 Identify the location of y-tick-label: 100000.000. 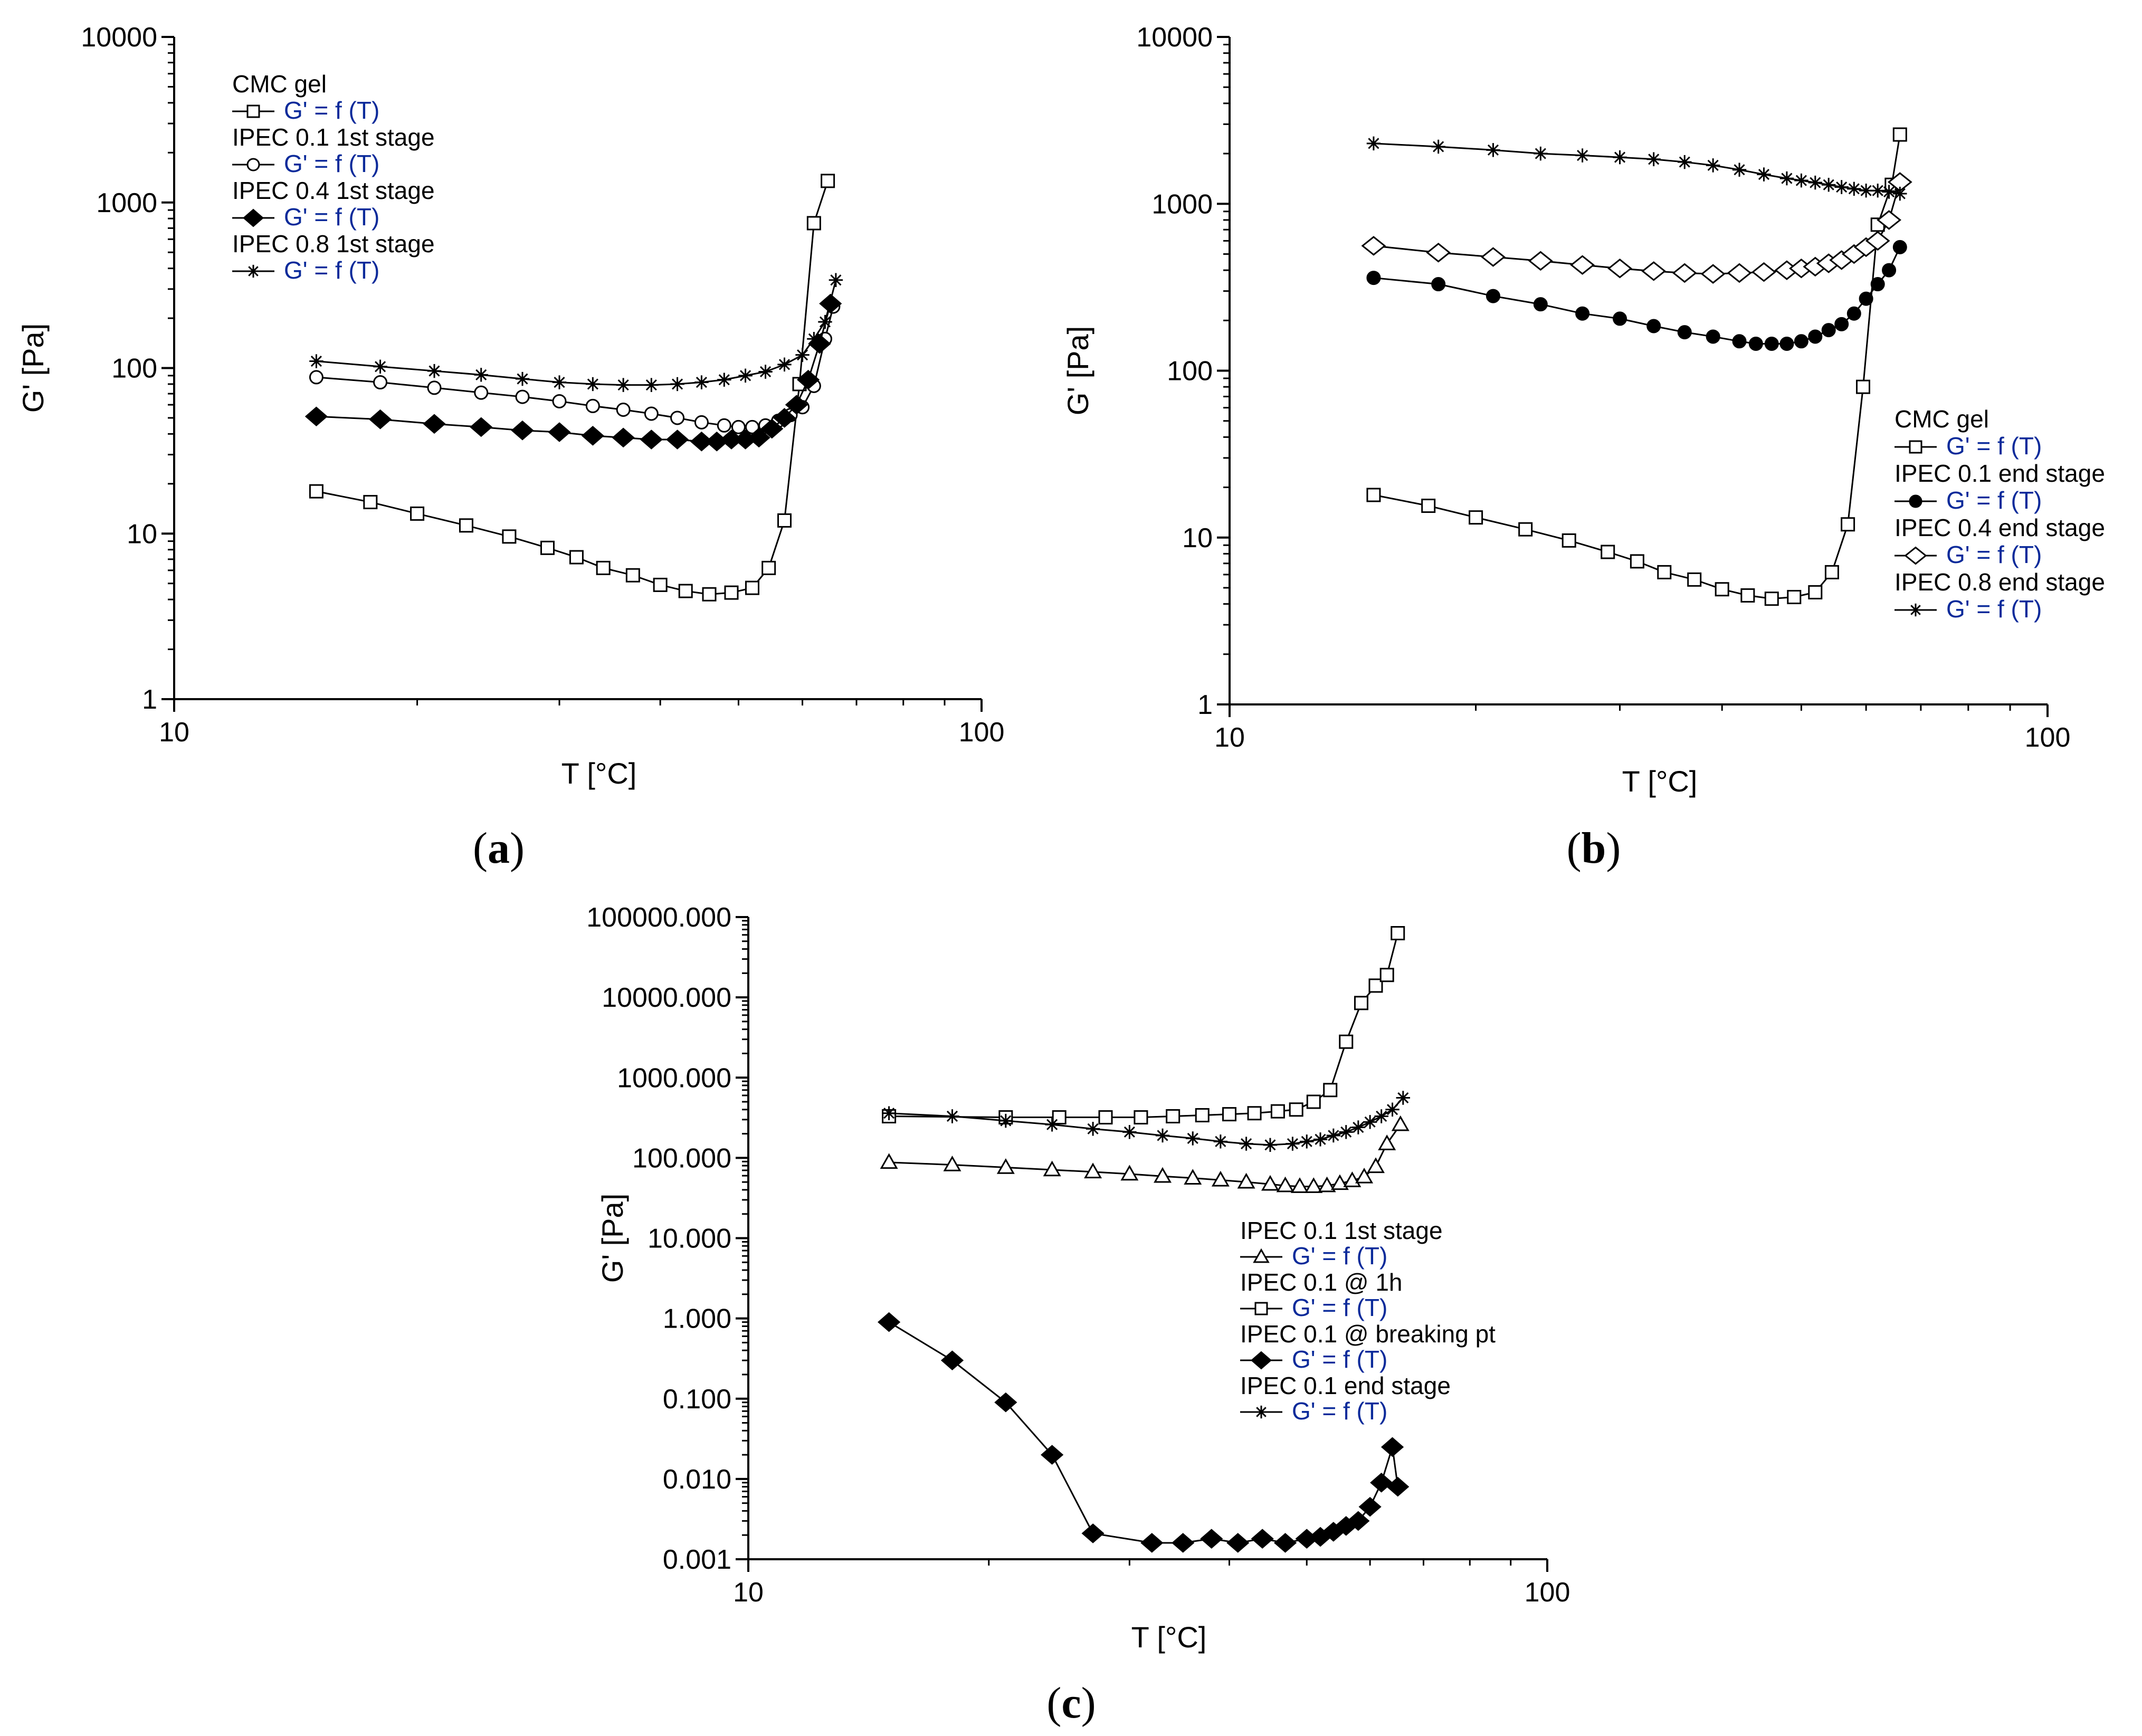
(658, 917).